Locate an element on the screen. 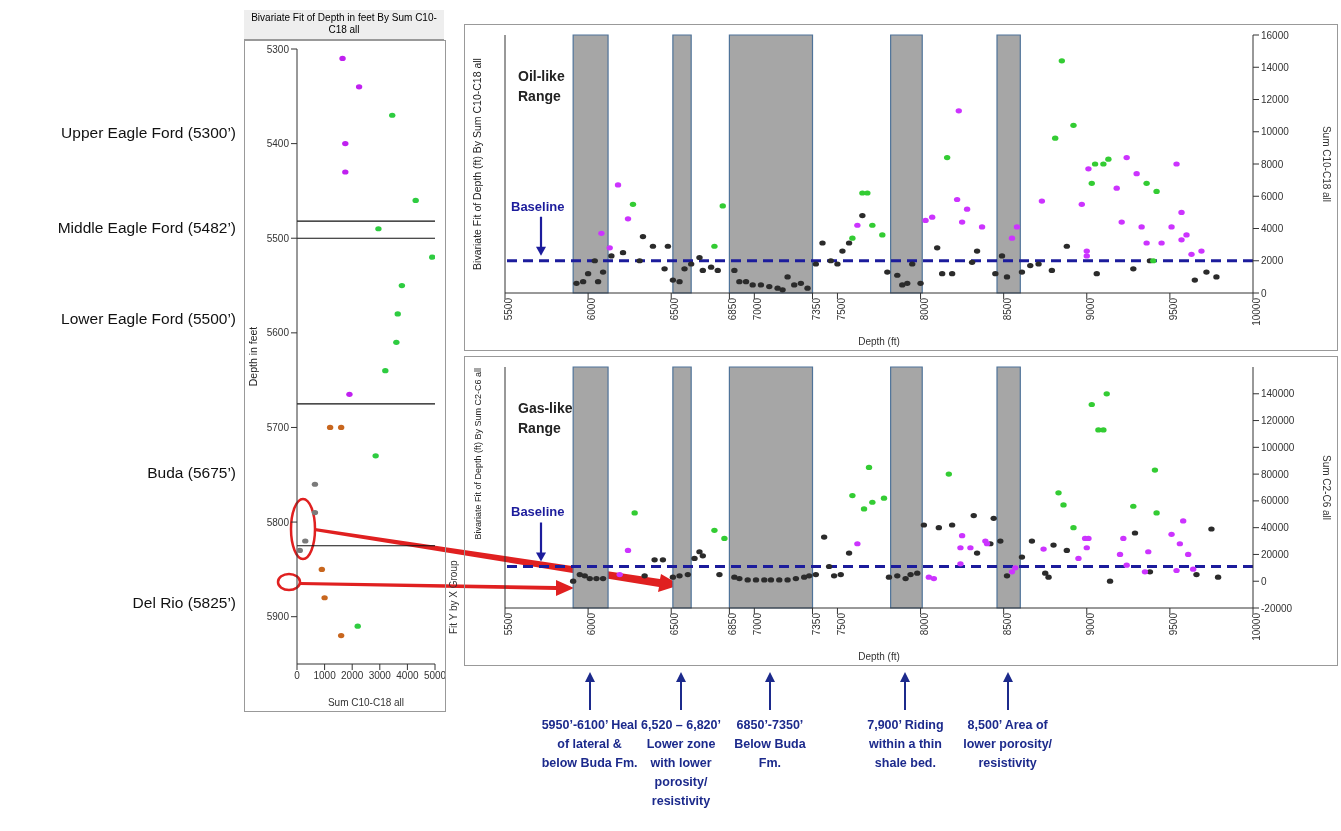  y2-tick-label: 8000 is located at coordinates (1272, 164).